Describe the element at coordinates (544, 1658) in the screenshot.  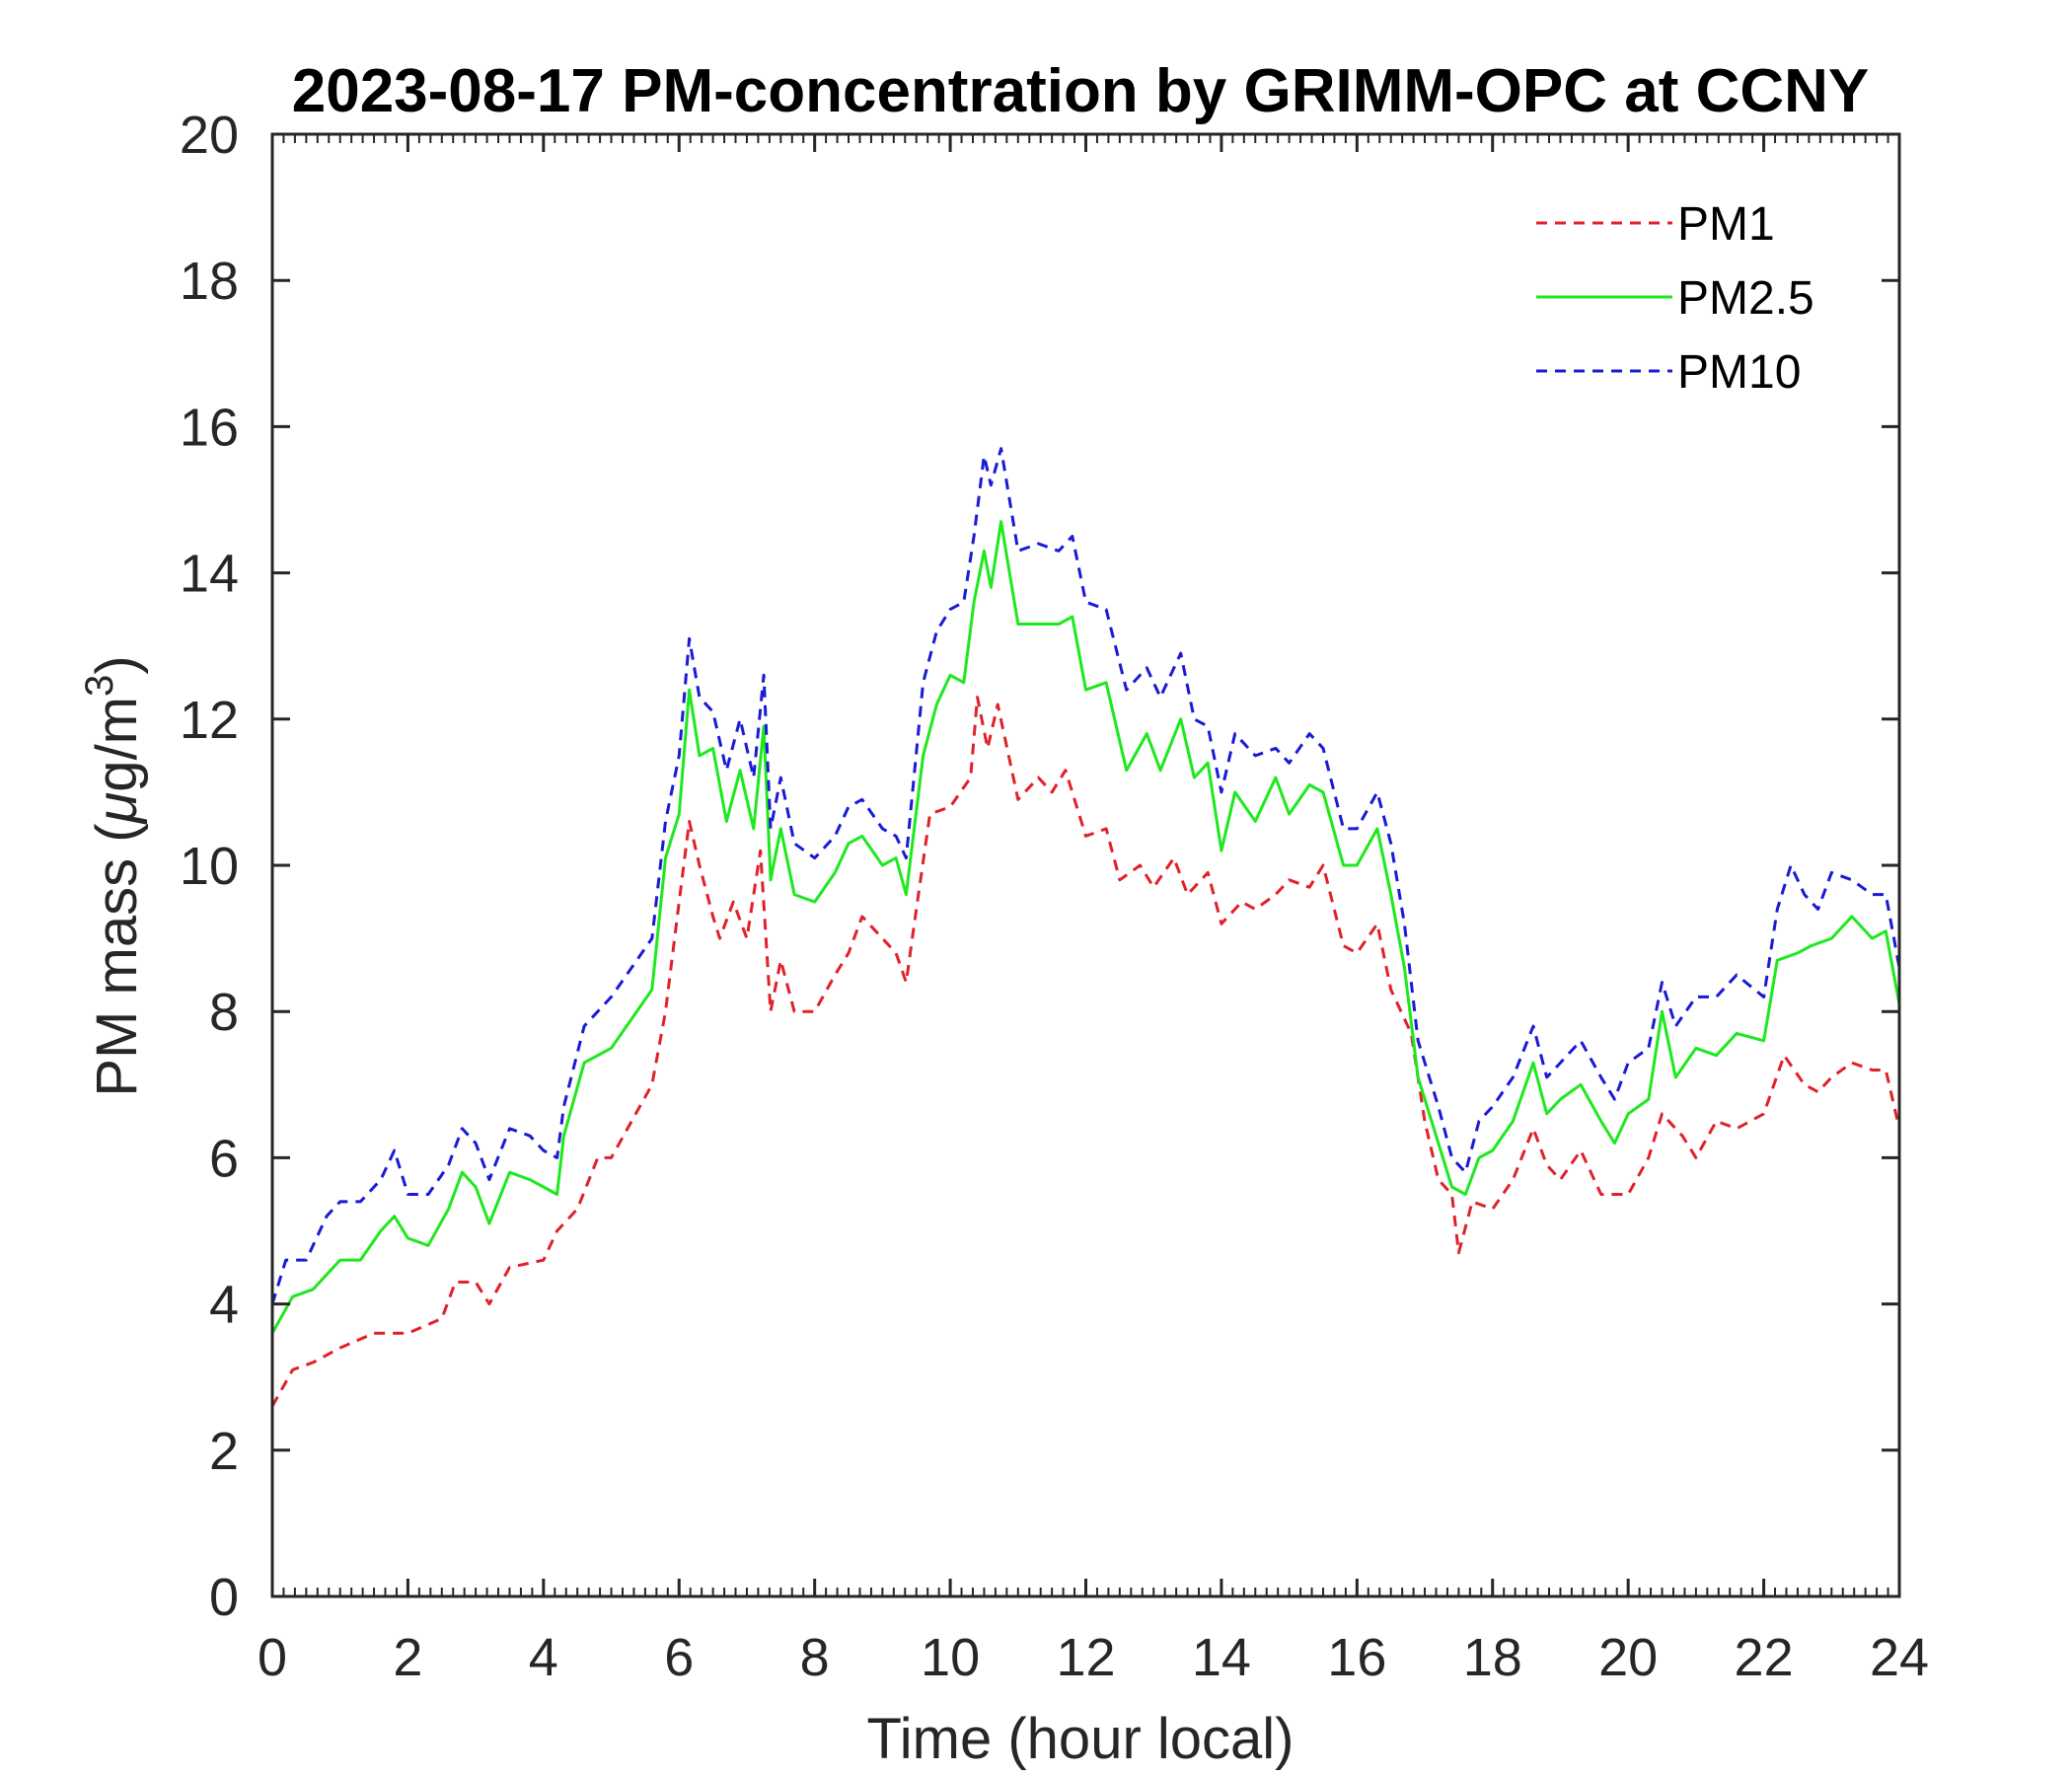
I see `x-tick-label: 4` at that location.